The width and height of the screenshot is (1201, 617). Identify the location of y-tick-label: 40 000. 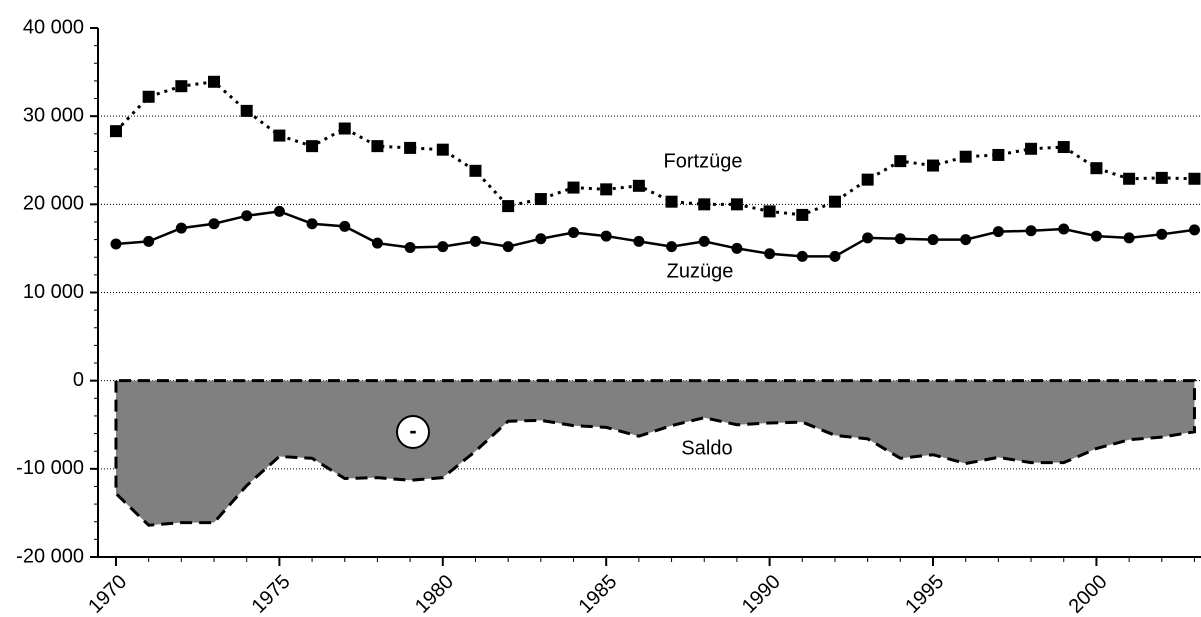
(53, 27).